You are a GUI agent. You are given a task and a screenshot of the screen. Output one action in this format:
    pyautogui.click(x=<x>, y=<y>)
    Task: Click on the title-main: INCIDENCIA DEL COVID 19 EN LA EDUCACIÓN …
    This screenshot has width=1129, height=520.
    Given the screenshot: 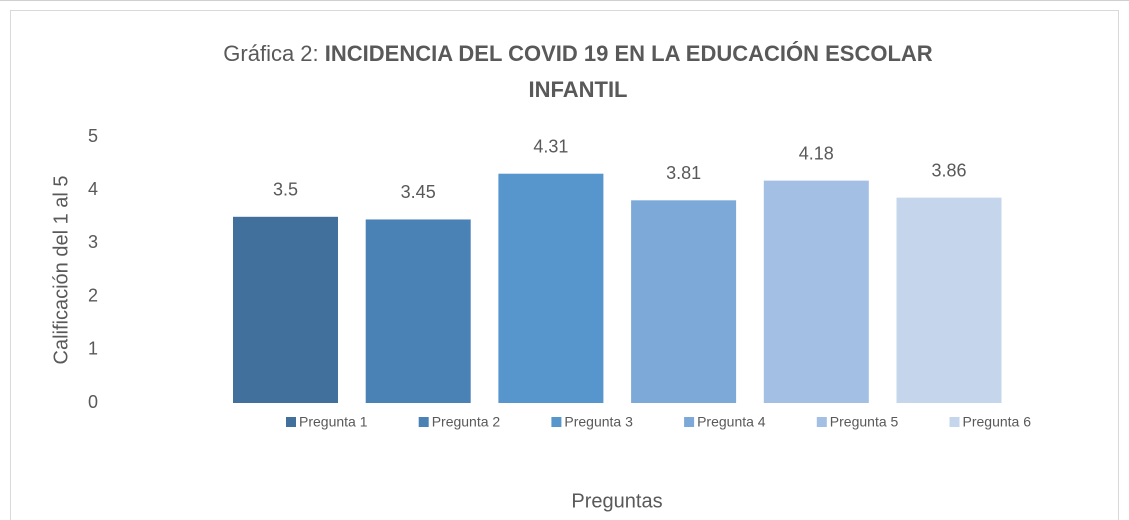 What is the action you would take?
    pyautogui.click(x=628, y=71)
    